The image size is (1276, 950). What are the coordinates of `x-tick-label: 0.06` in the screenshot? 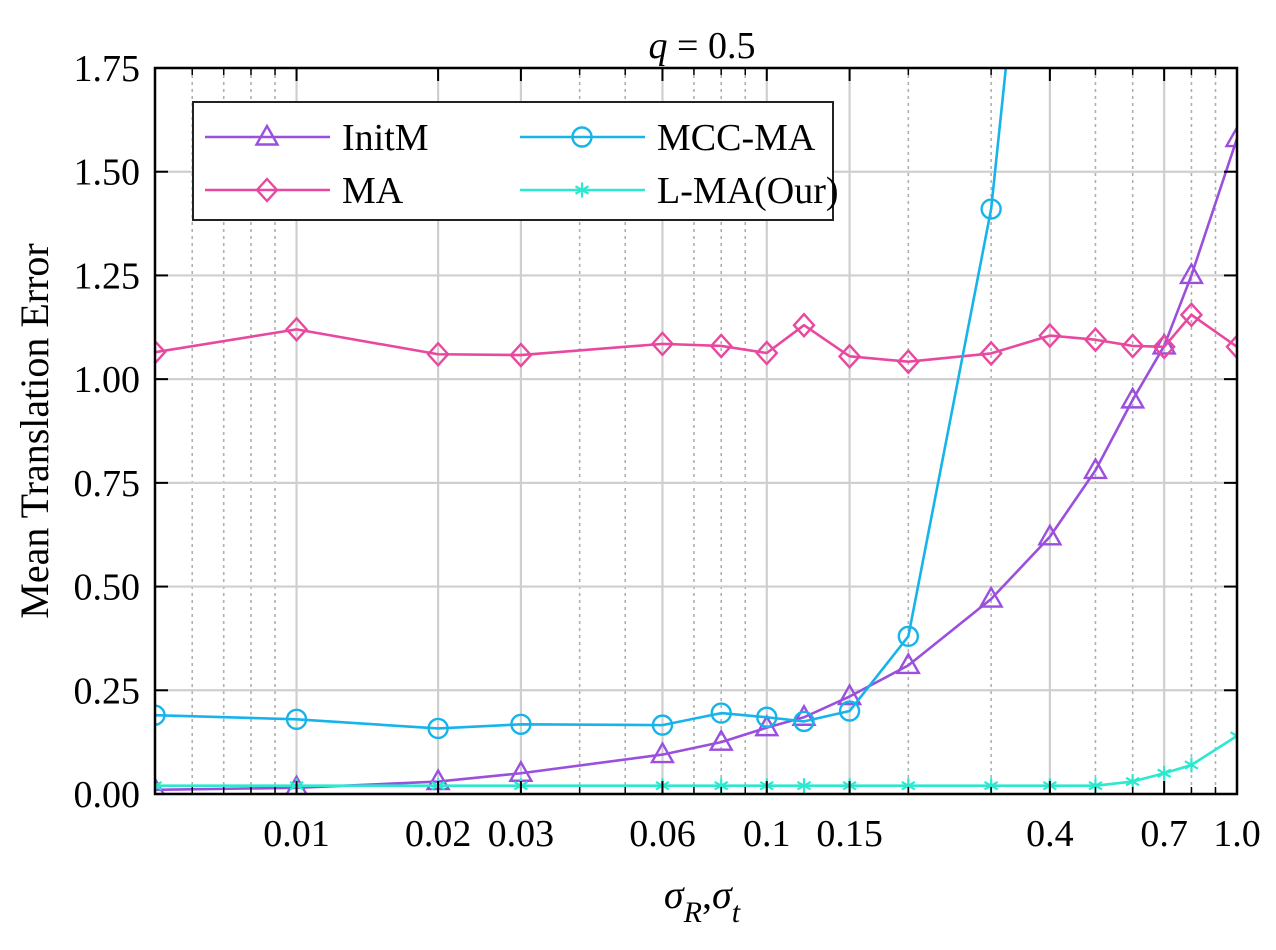 It's located at (662, 834).